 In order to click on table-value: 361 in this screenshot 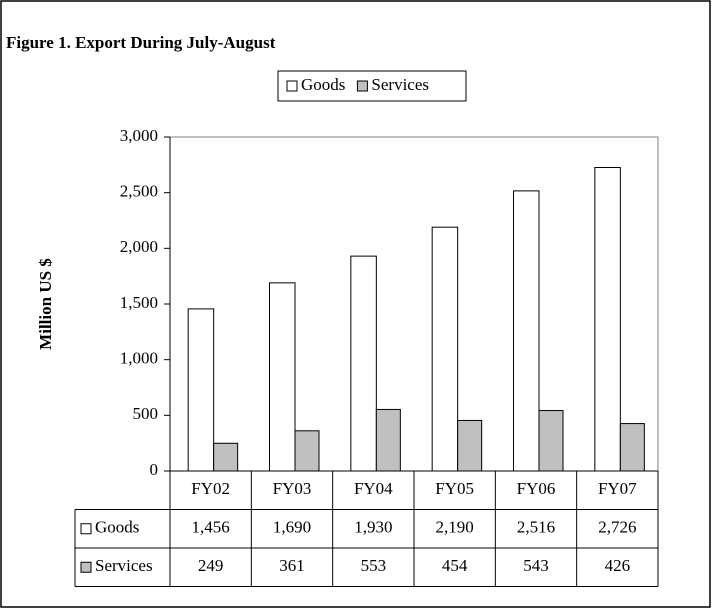, I will do `click(292, 565)`.